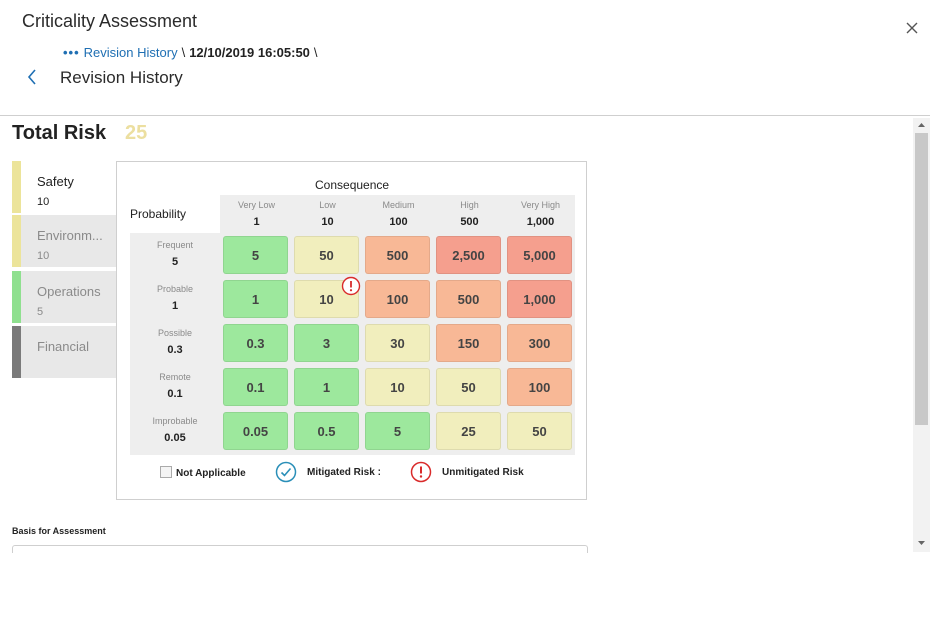  I want to click on risk-cell-value: 2,500, so click(468, 255).